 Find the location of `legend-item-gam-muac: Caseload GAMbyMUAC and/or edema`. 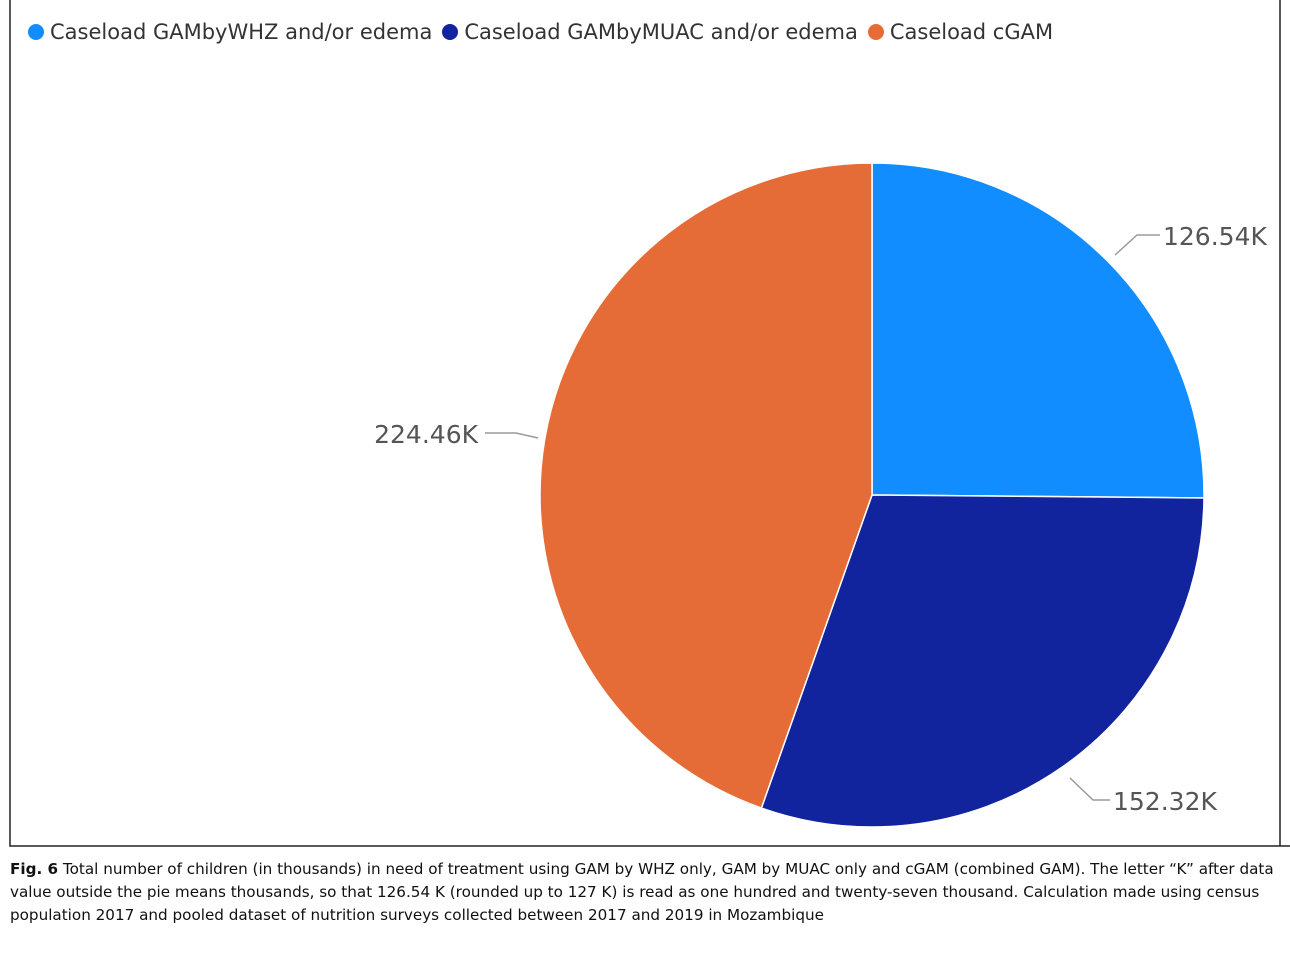

legend-item-gam-muac: Caseload GAMbyMUAC and/or edema is located at coordinates (650, 32).